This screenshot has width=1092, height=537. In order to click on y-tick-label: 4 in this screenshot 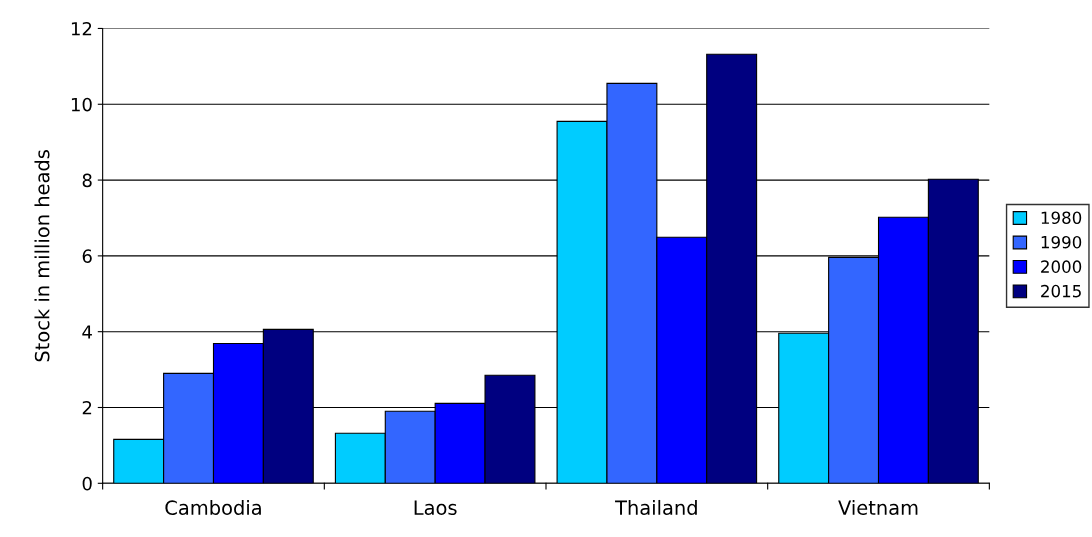, I will do `click(87, 332)`.